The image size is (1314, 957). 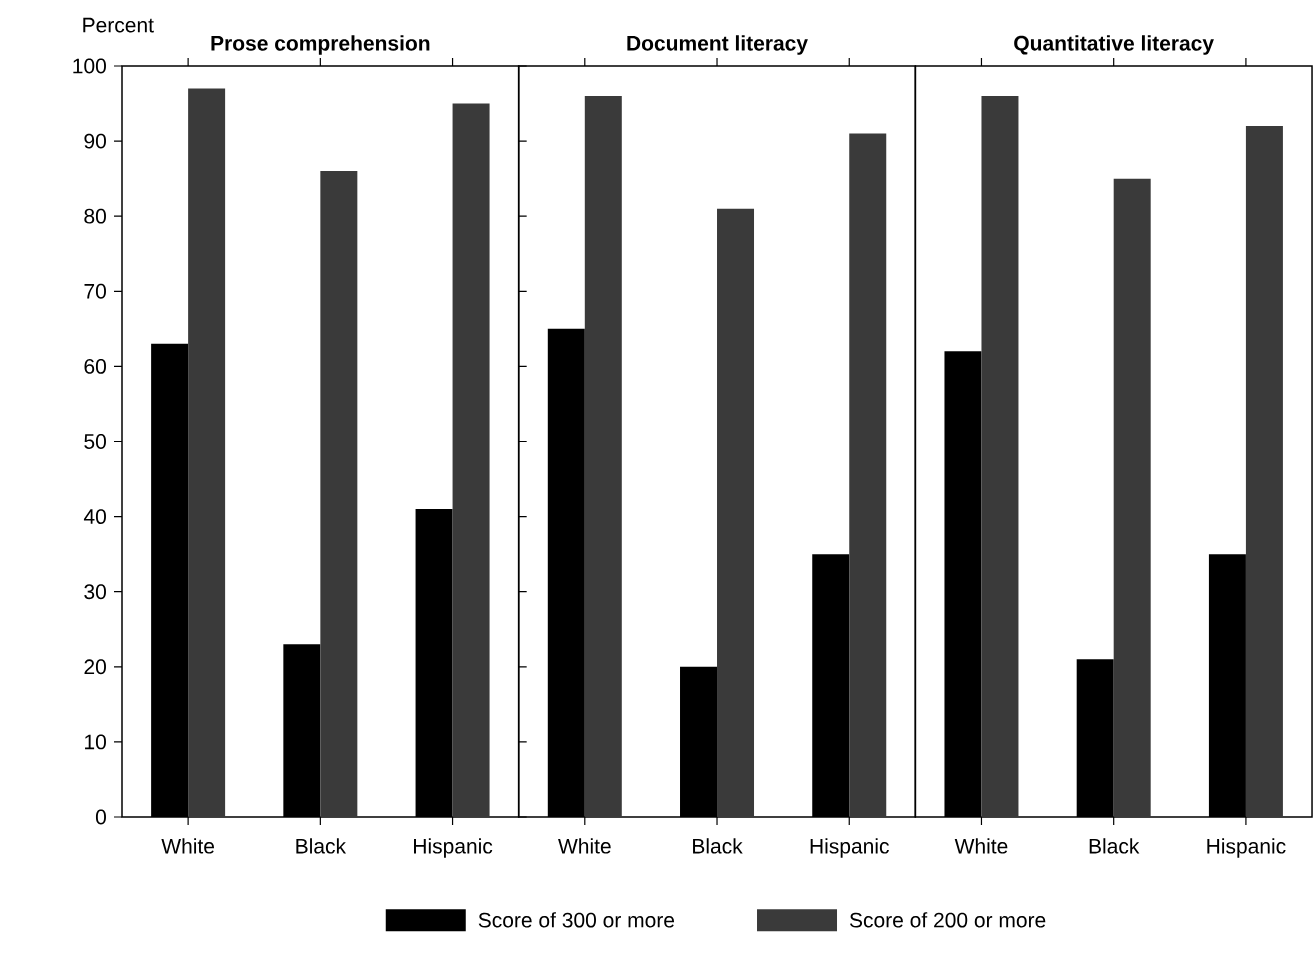 What do you see at coordinates (717, 45) in the screenshot?
I see `chart-title: Document literacy` at bounding box center [717, 45].